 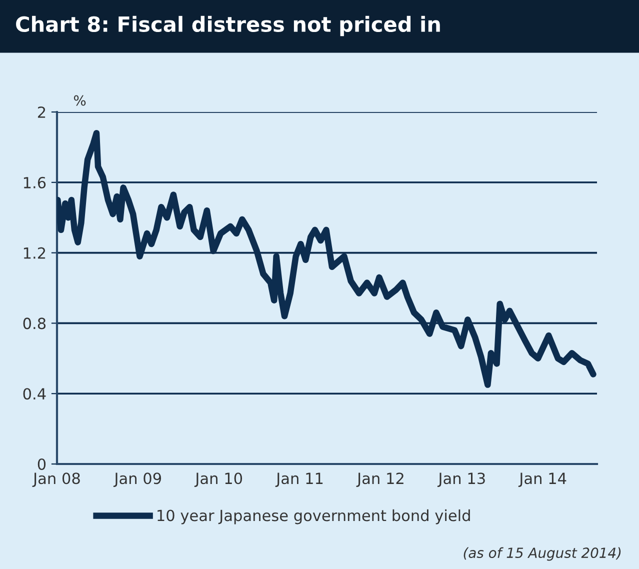 I want to click on y-tick-label: 2, so click(x=42, y=112).